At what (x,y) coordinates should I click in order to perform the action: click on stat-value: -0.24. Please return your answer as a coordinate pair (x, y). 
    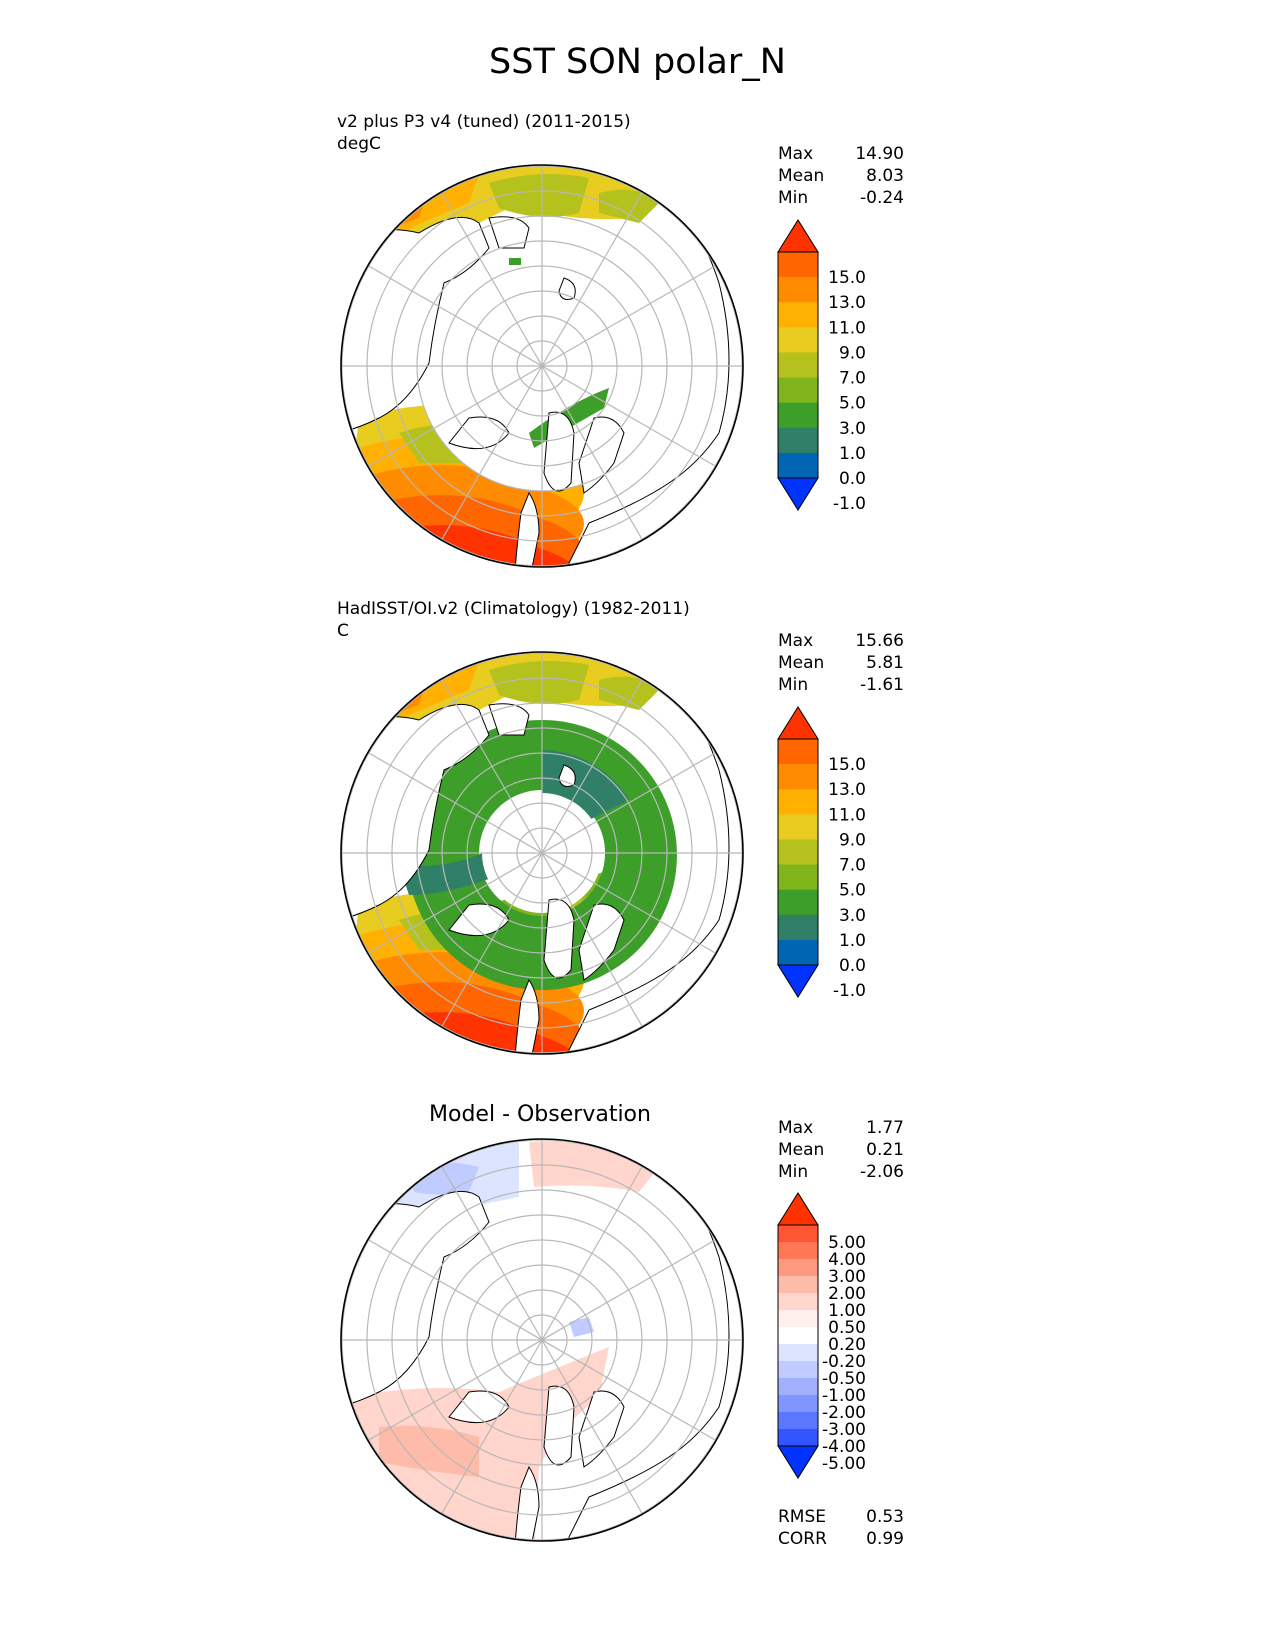
    Looking at the image, I should click on (882, 198).